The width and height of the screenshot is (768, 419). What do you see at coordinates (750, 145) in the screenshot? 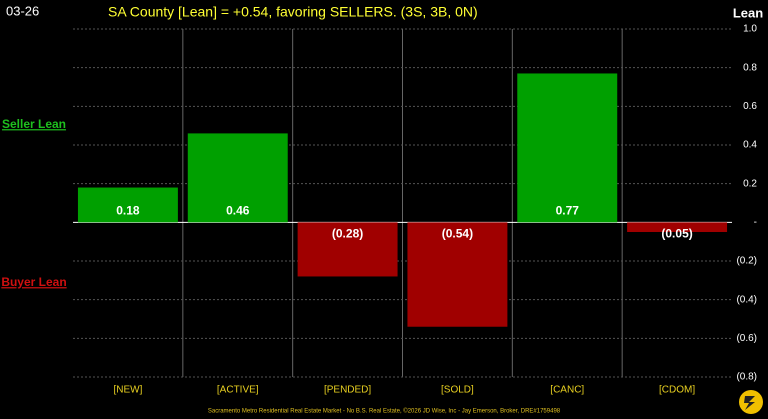
I see `y-tick-label: 0.4` at bounding box center [750, 145].